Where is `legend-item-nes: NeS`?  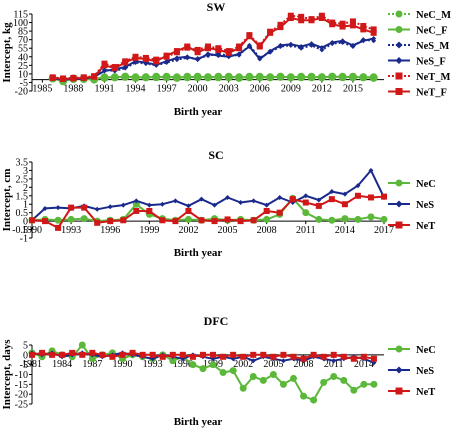
legend-item-nes: NeS is located at coordinates (411, 205).